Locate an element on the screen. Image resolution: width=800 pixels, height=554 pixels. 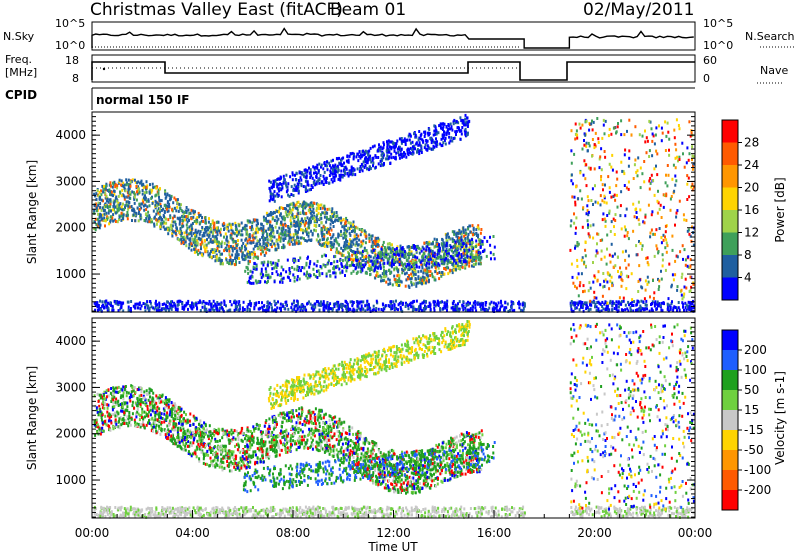
power-ylabel: Slant Range [km] is located at coordinates (32, 212).